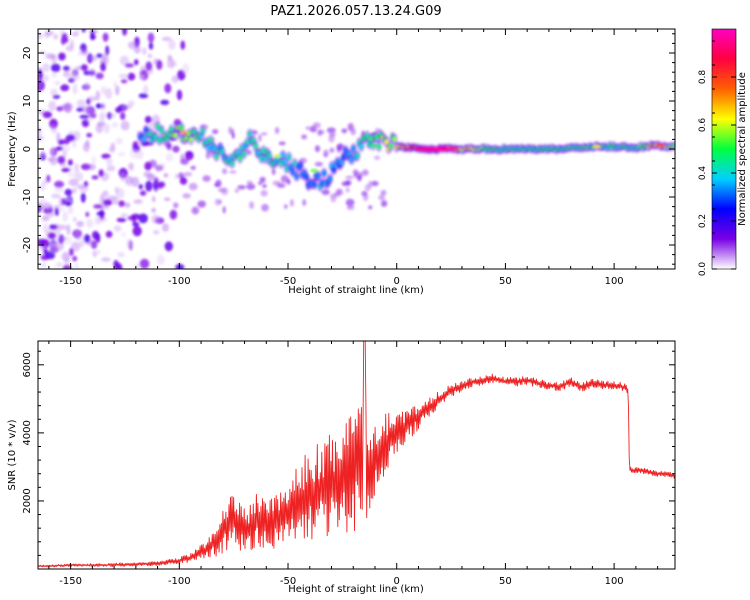 This screenshot has height=600, width=750. I want to click on spectrogram-x-label: Height of straight line (km), so click(356, 290).